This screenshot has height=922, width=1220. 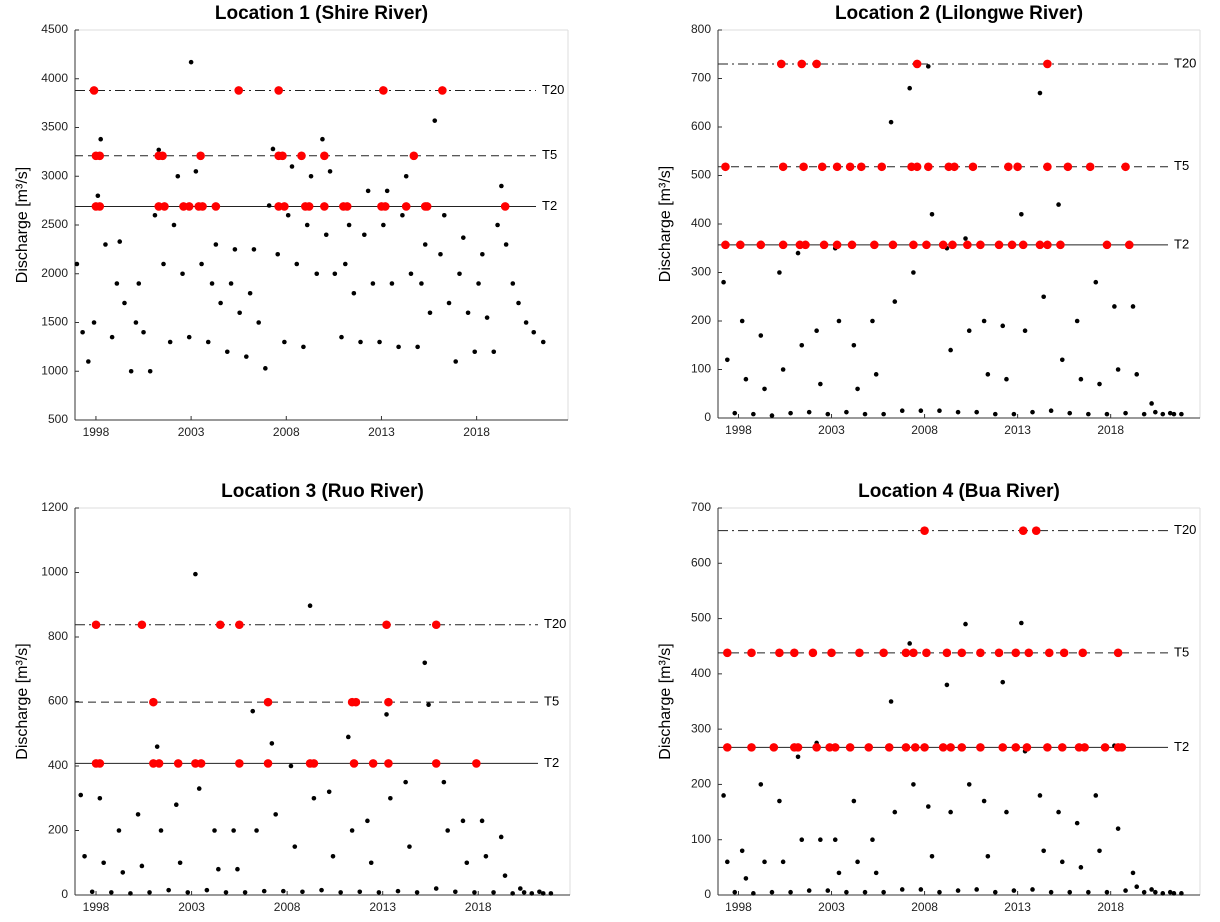 I want to click on y-tick-label: 400, so click(x=58, y=765).